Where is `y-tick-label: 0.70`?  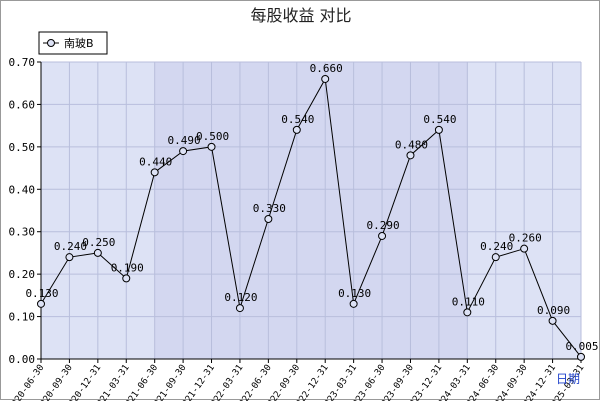
y-tick-label: 0.70 is located at coordinates (22, 62).